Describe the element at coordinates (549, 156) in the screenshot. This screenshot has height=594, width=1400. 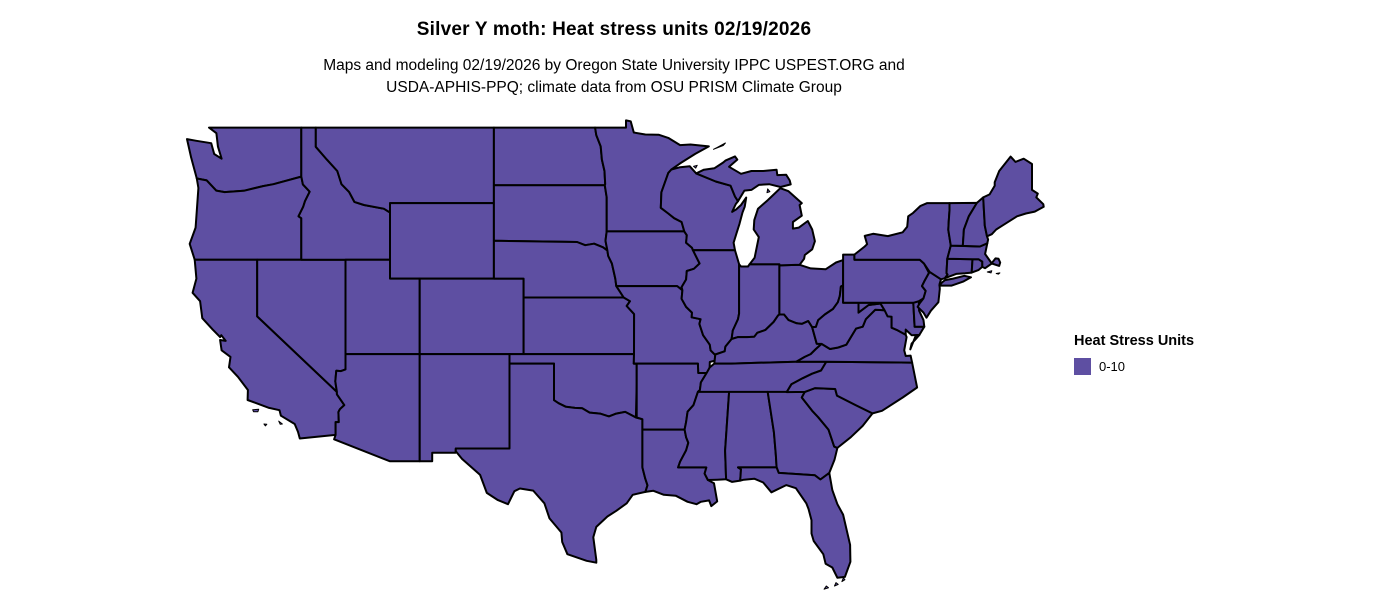
I see `state-north-dakota` at that location.